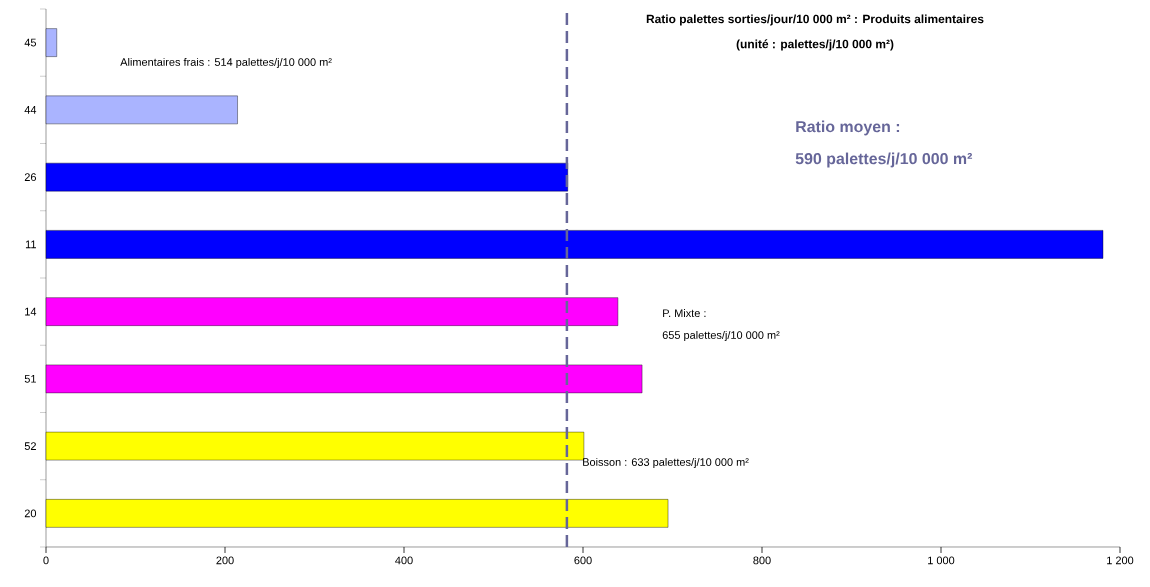 The width and height of the screenshot is (1150, 587). I want to click on y-tick-label: 11, so click(30, 244).